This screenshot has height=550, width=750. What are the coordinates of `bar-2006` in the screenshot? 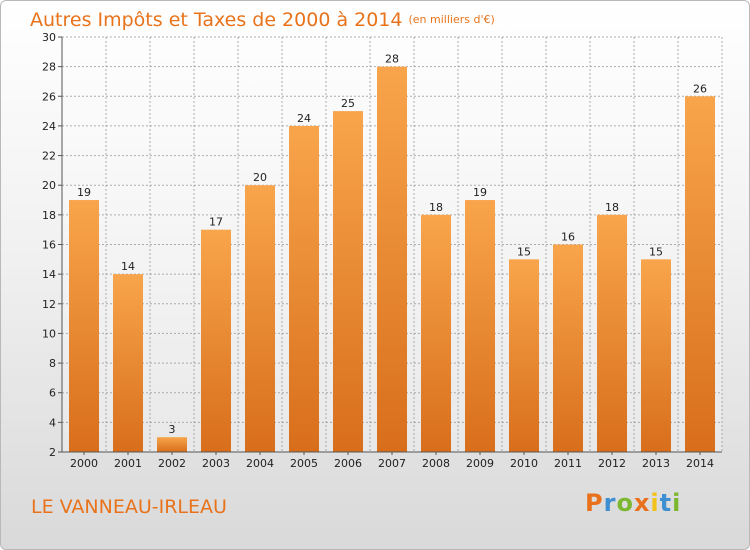 It's located at (348, 281).